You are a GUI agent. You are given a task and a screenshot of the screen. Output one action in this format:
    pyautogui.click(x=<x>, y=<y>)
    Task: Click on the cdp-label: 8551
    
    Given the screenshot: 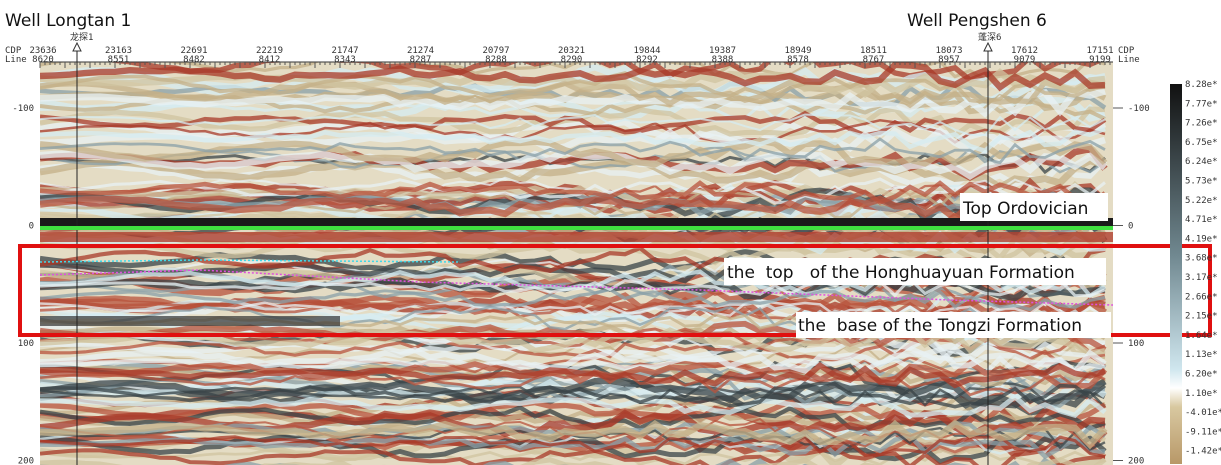 What is the action you would take?
    pyautogui.click(x=119, y=60)
    